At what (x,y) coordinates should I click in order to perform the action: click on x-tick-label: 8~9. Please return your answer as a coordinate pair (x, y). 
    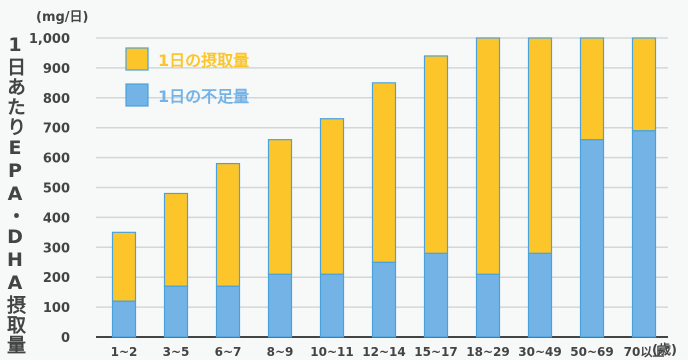
    Looking at the image, I should click on (280, 352).